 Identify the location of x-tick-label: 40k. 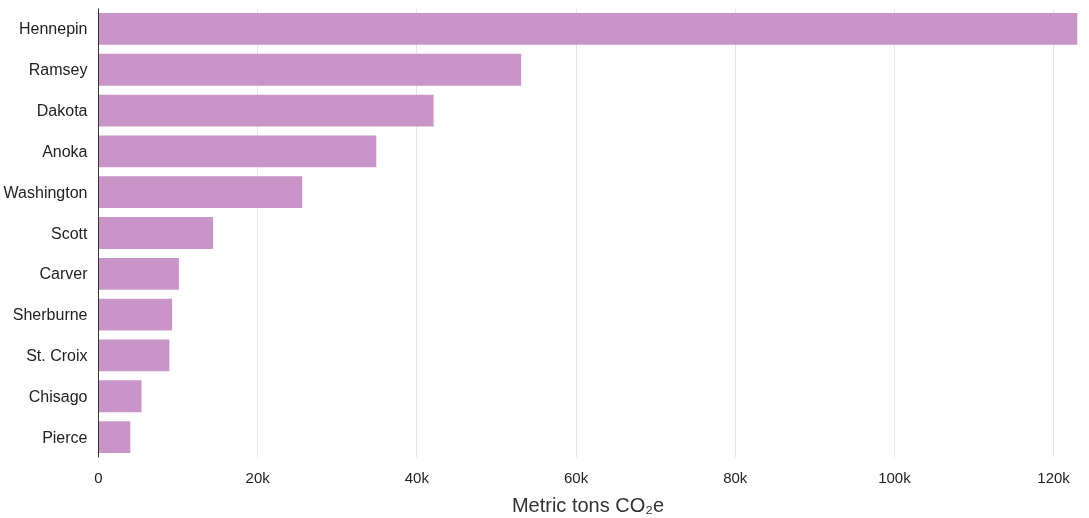
(417, 477).